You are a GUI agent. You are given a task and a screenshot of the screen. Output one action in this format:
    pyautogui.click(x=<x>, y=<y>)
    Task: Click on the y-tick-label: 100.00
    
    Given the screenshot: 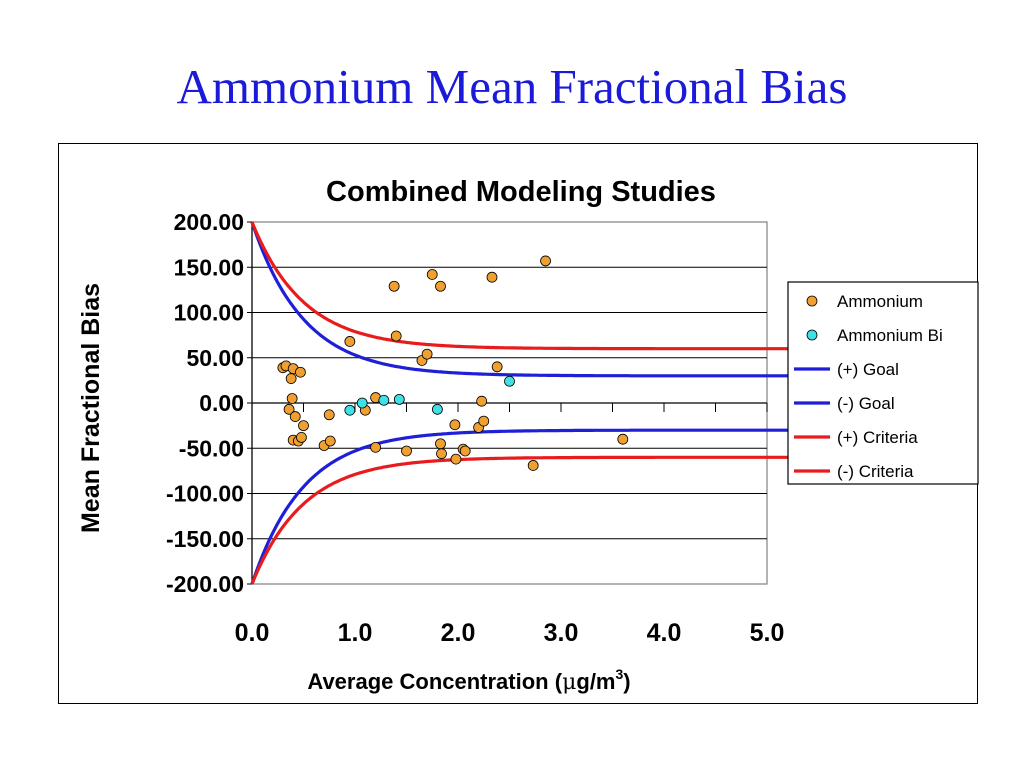 What is the action you would take?
    pyautogui.click(x=209, y=313)
    